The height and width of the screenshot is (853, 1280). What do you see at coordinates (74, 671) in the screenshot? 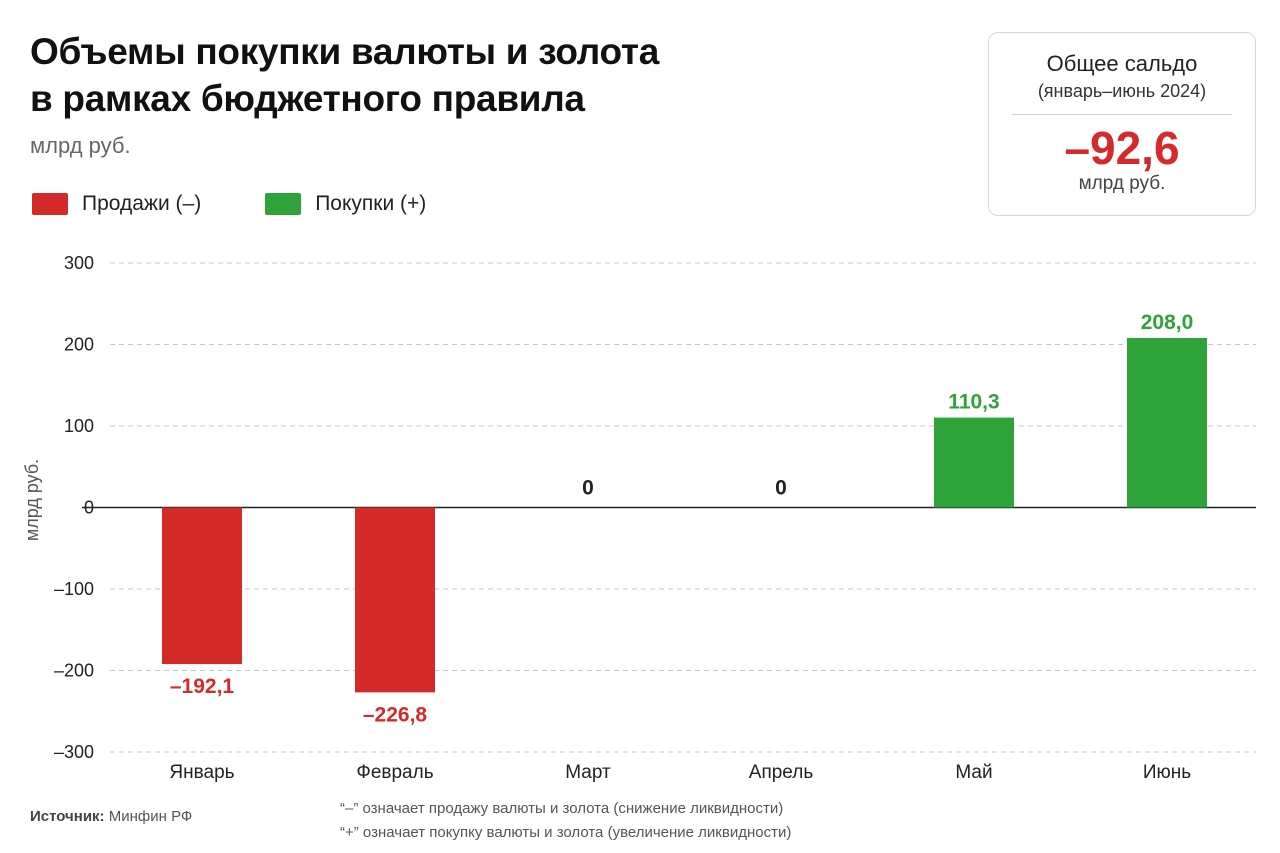
I see `y-tick-label: –200` at bounding box center [74, 671].